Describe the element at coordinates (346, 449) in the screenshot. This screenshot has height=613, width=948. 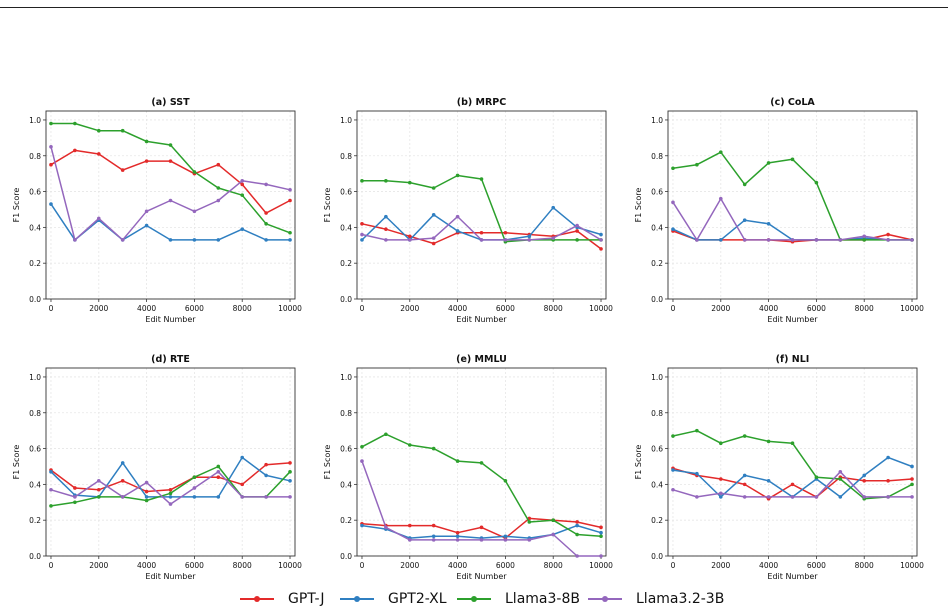
I see `y-tick-label: 0.6` at that location.